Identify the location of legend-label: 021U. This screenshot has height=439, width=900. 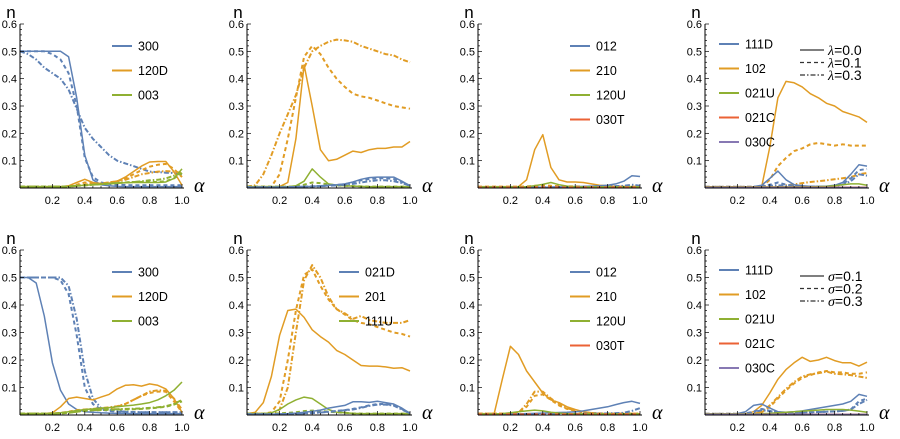
(760, 94).